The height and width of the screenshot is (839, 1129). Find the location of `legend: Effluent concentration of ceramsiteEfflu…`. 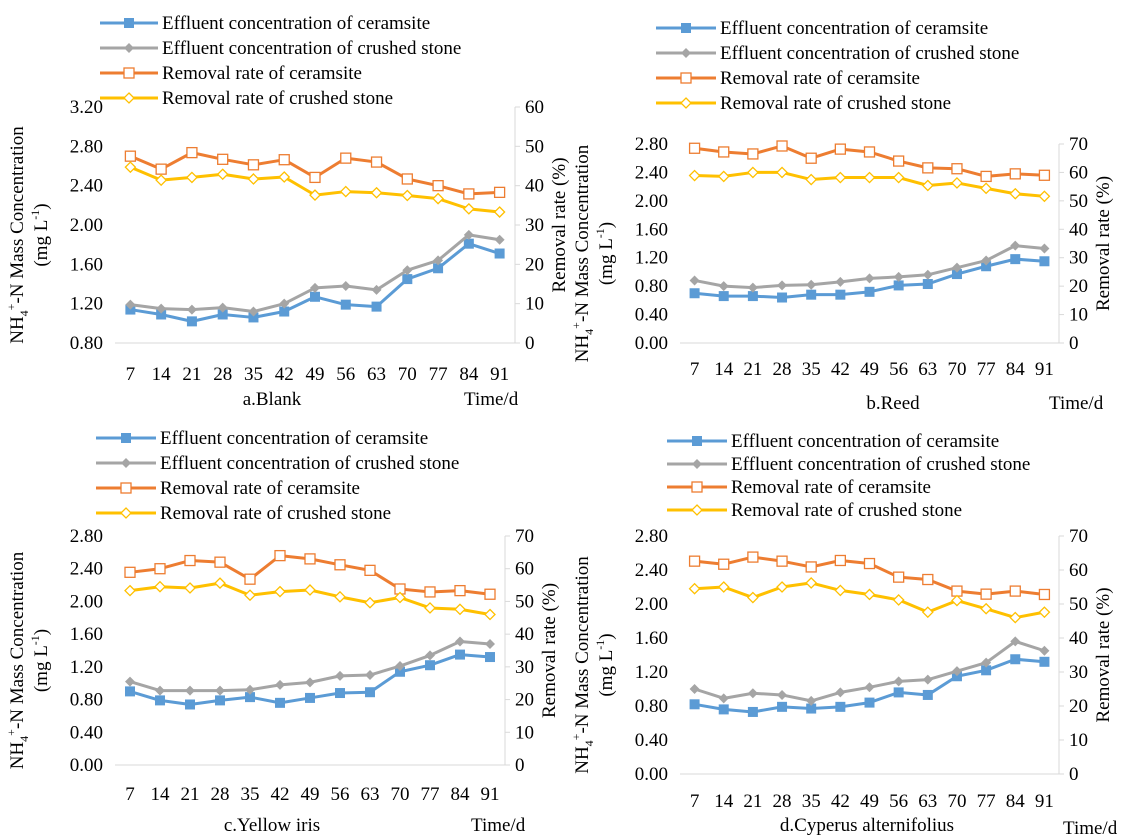

legend: Effluent concentration of ceramsiteEfflu… is located at coordinates (848, 476).